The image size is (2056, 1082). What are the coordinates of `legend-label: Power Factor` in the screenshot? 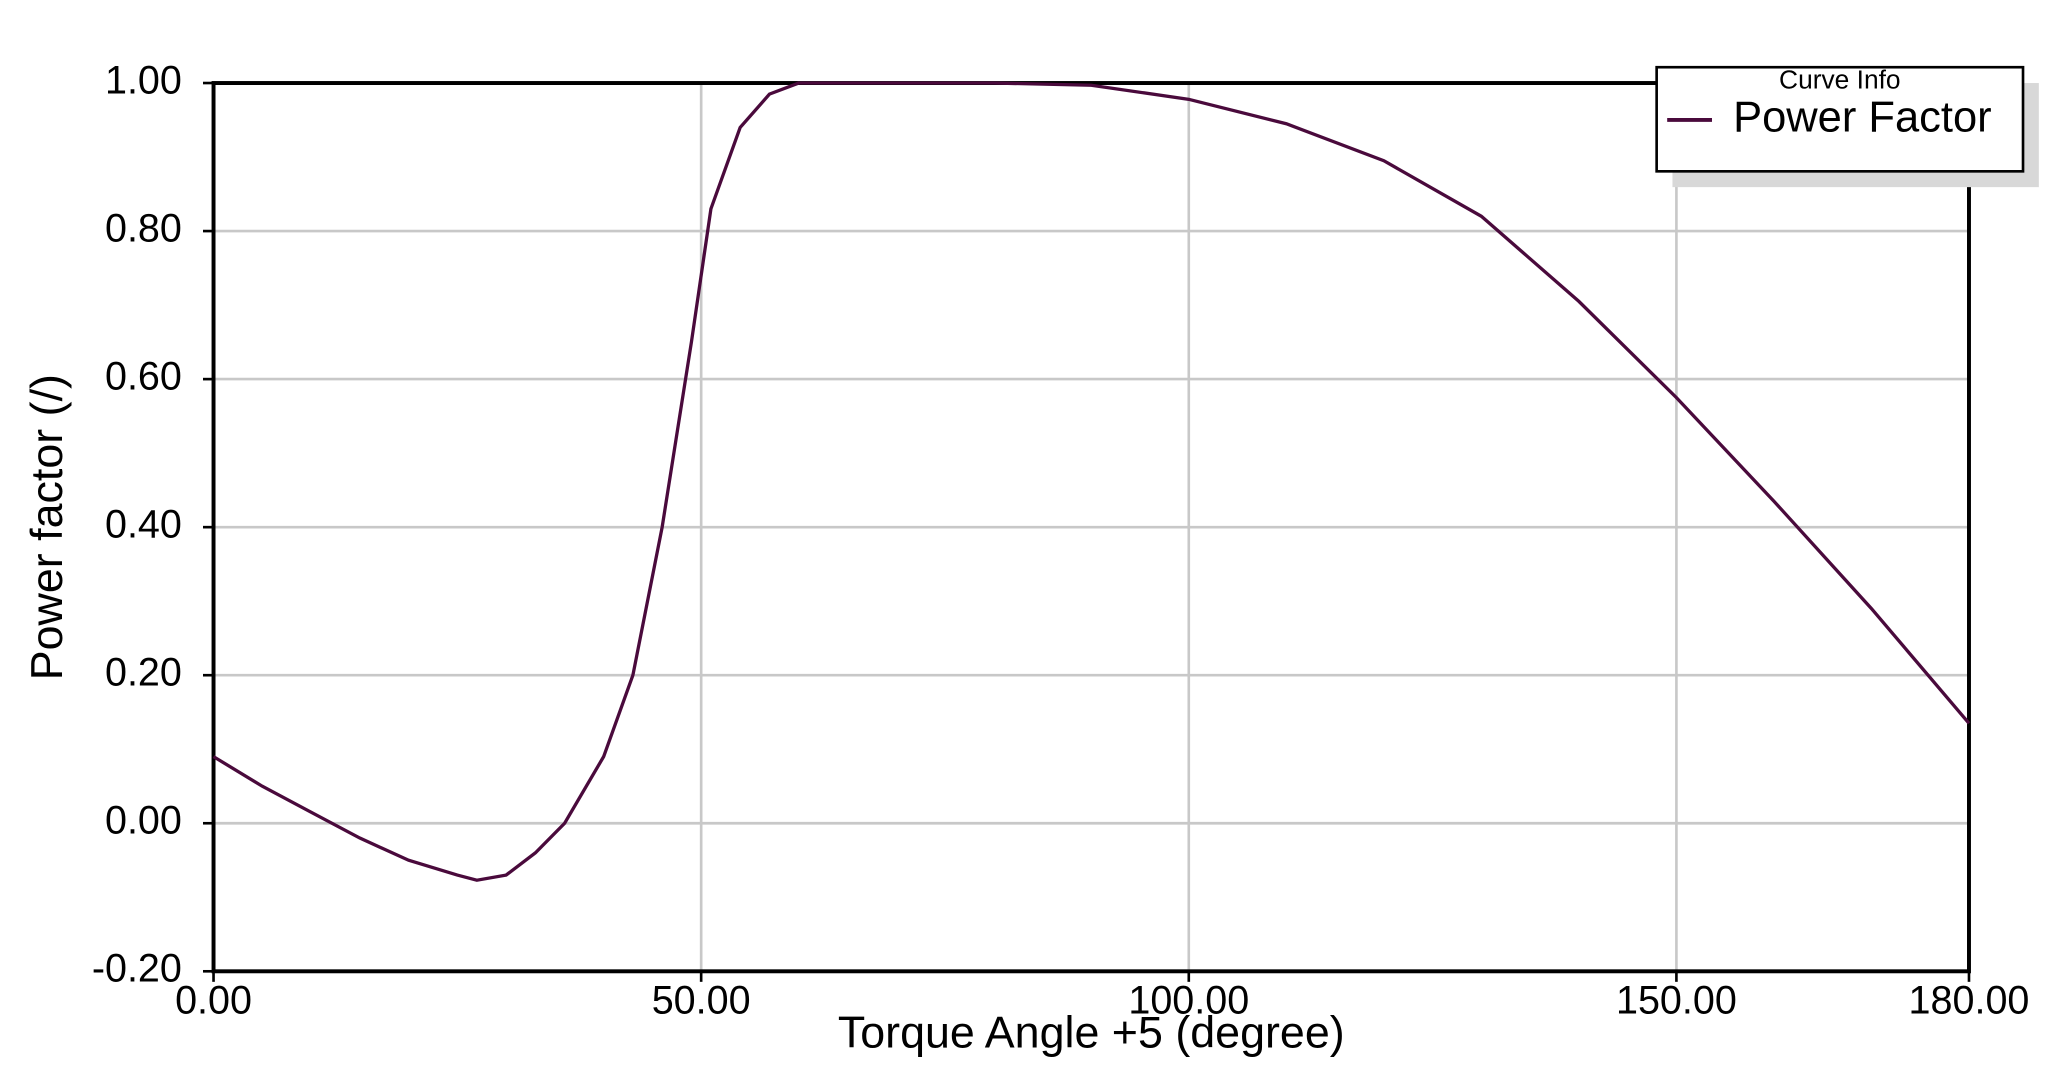 It's located at (1862, 117).